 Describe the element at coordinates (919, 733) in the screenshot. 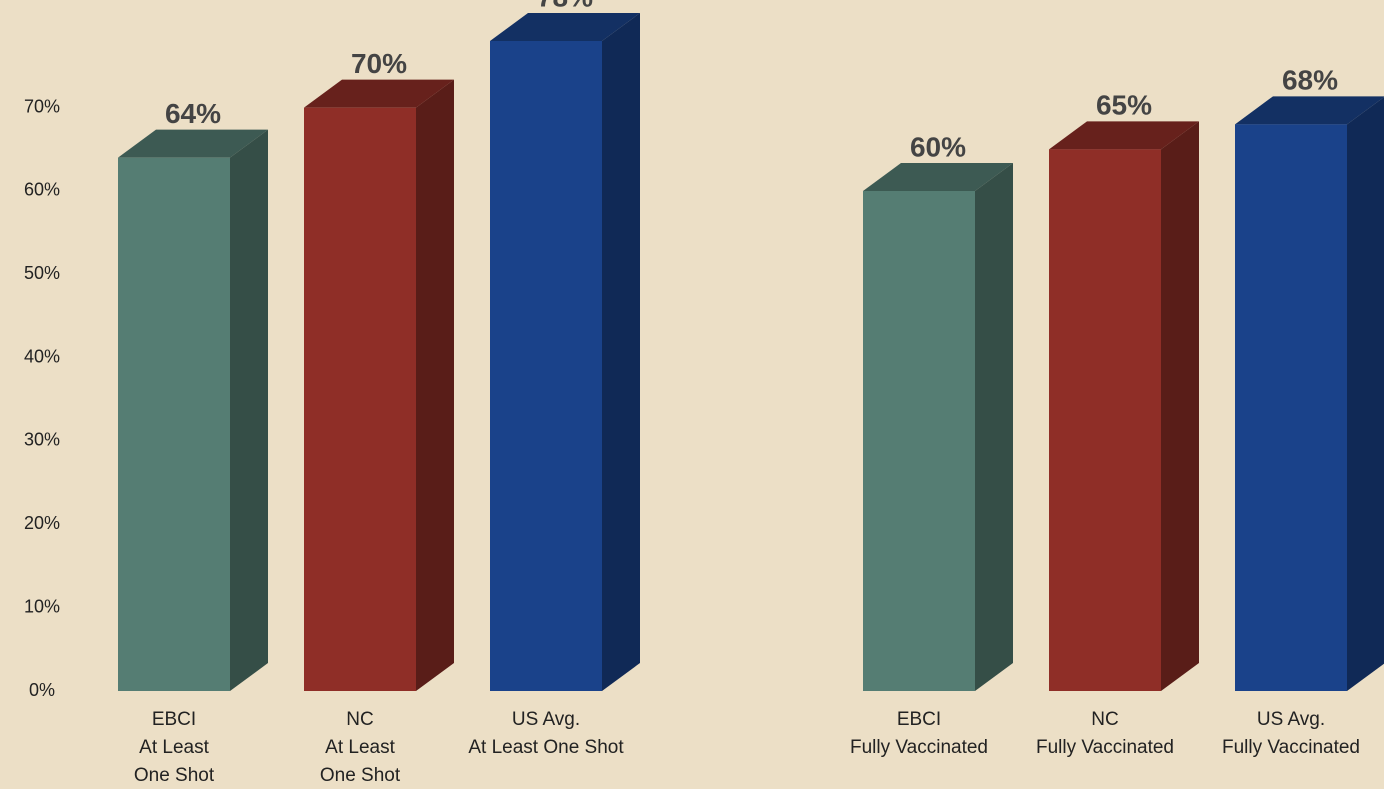

I see `x-tick-label: EBCI Fully Vaccinated` at that location.